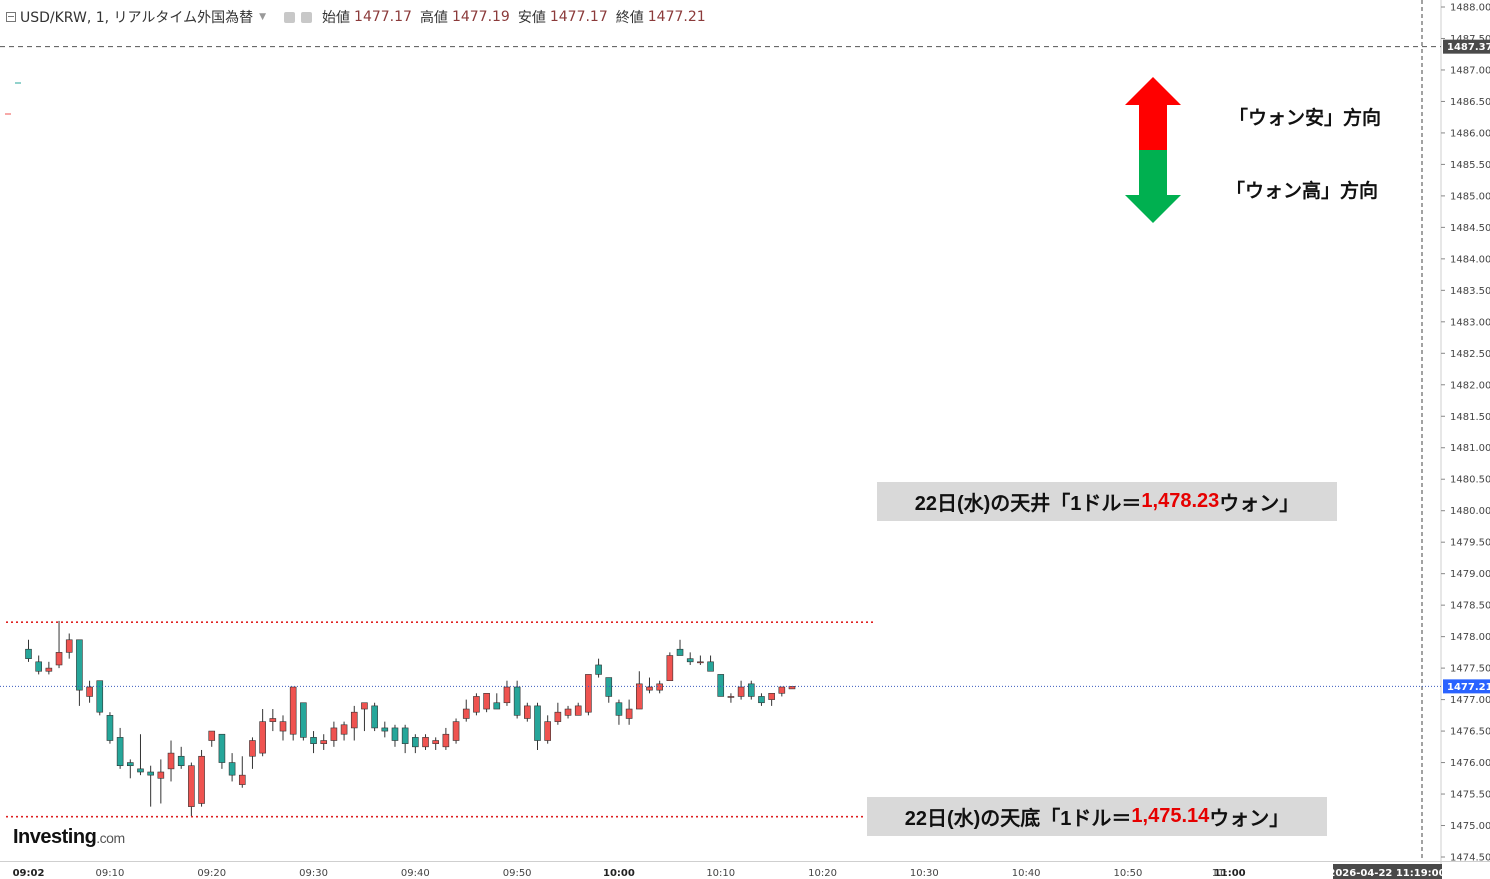 This screenshot has width=1490, height=879. What do you see at coordinates (29, 873) in the screenshot?
I see `time-axis-label: 09:02` at bounding box center [29, 873].